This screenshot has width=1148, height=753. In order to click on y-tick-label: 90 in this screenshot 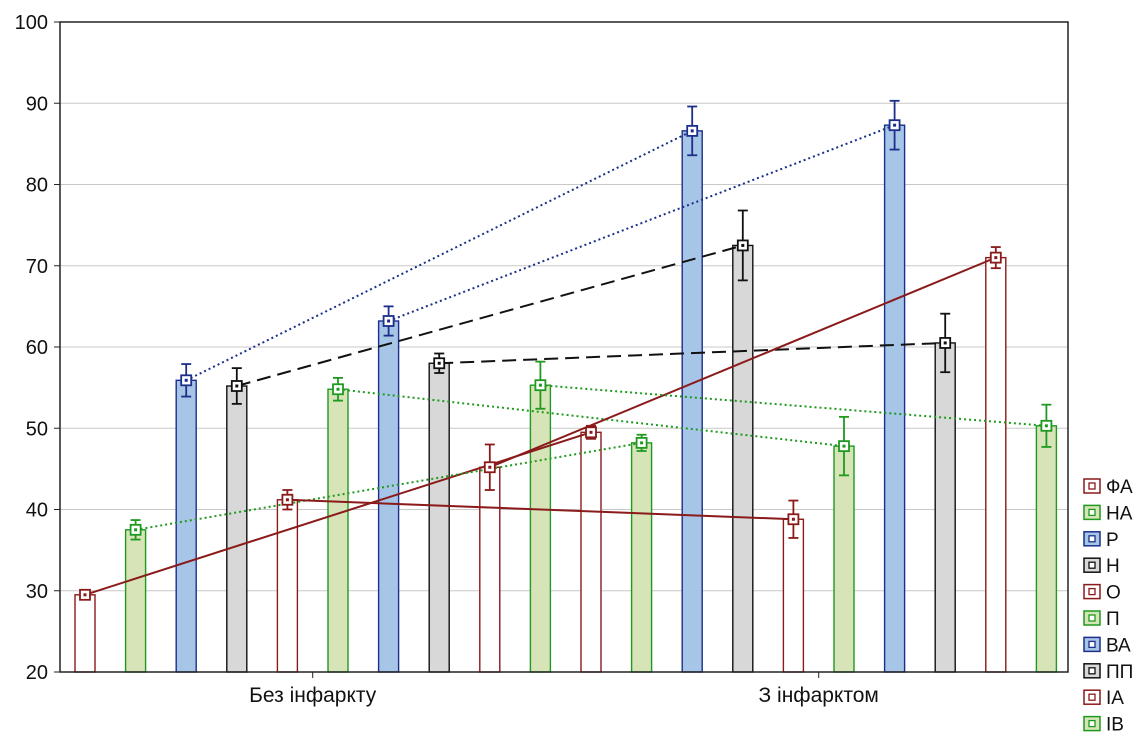, I will do `click(37, 104)`.